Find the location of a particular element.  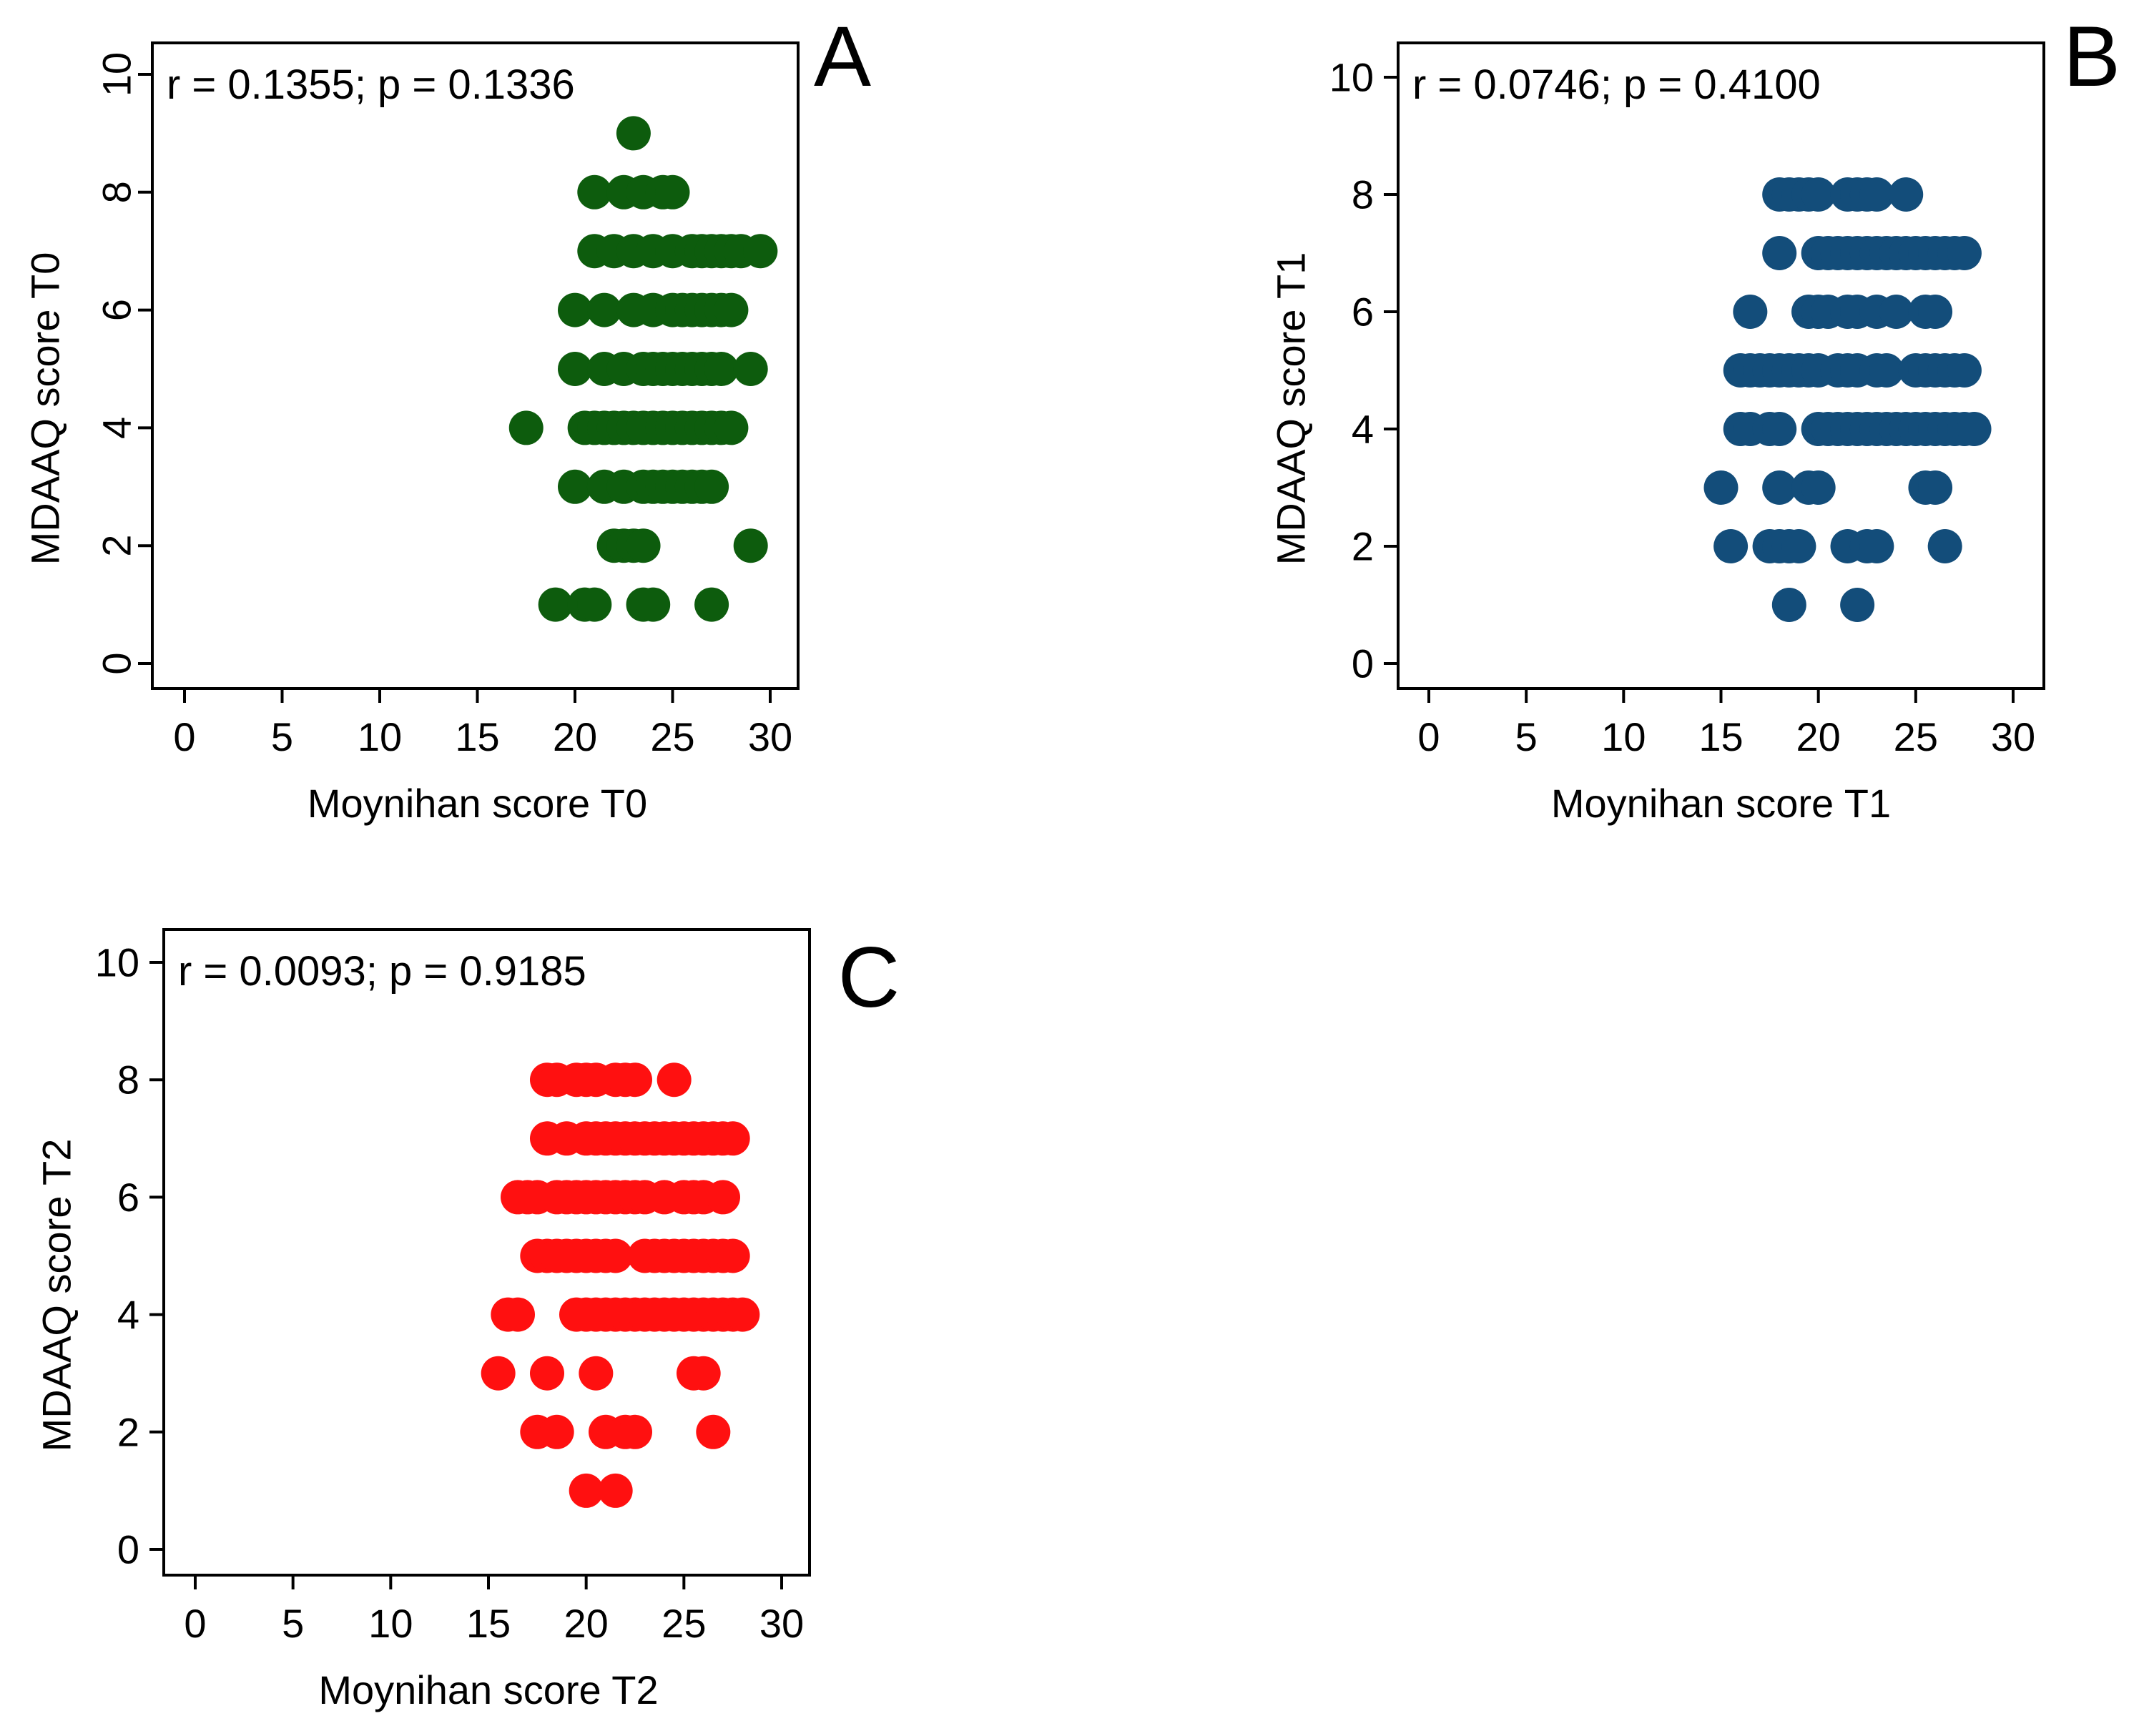

correlation-annotation: r = 0.0746; p = 0.4100 is located at coordinates (1616, 84).